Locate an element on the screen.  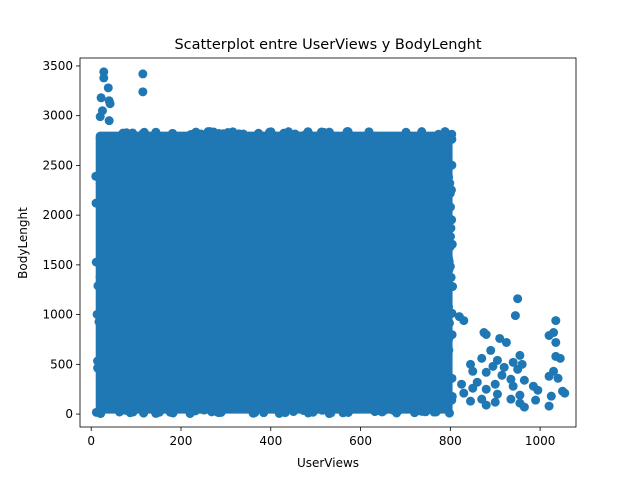
x-tick-label: 200 is located at coordinates (181, 441).